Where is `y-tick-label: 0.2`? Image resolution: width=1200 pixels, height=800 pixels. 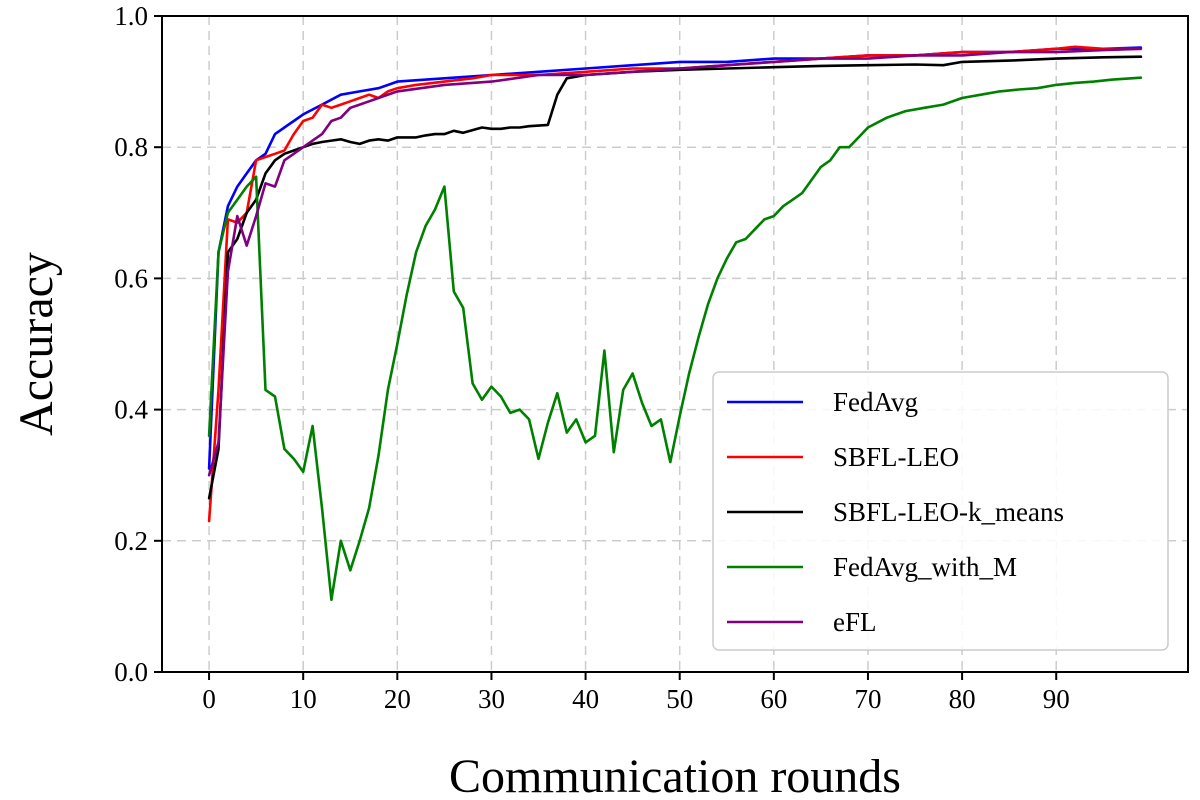
y-tick-label: 0.2 is located at coordinates (131, 541).